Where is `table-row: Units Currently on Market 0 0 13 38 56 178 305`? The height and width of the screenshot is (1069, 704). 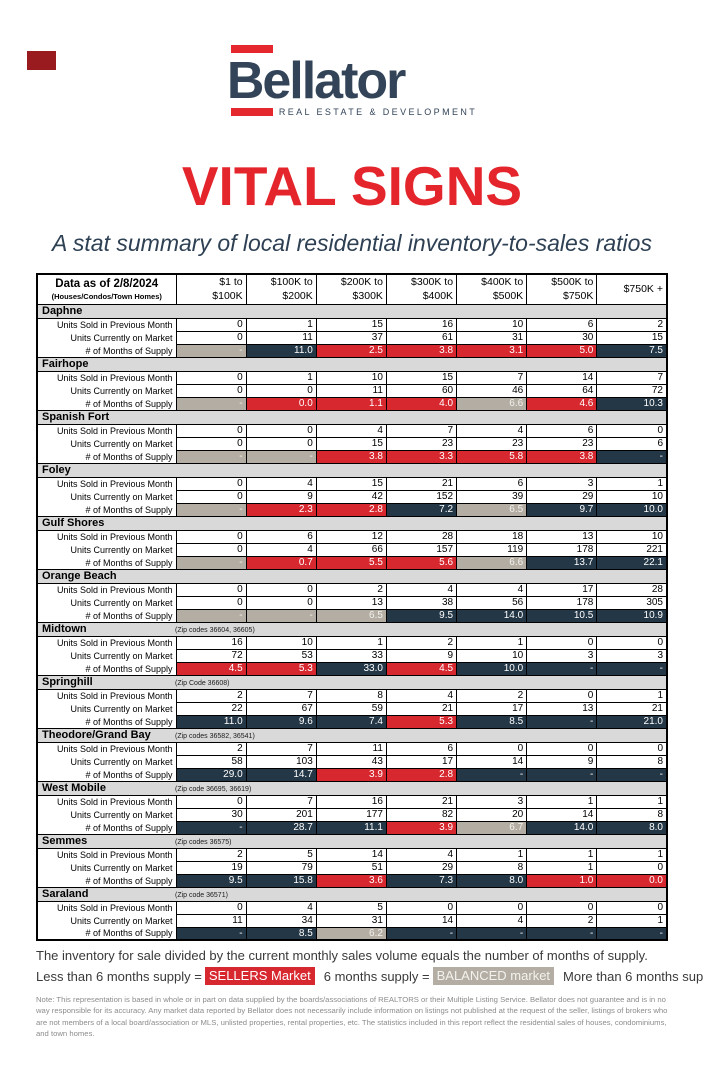
table-row: Units Currently on Market 0 0 13 38 56 178 305 is located at coordinates (352, 602).